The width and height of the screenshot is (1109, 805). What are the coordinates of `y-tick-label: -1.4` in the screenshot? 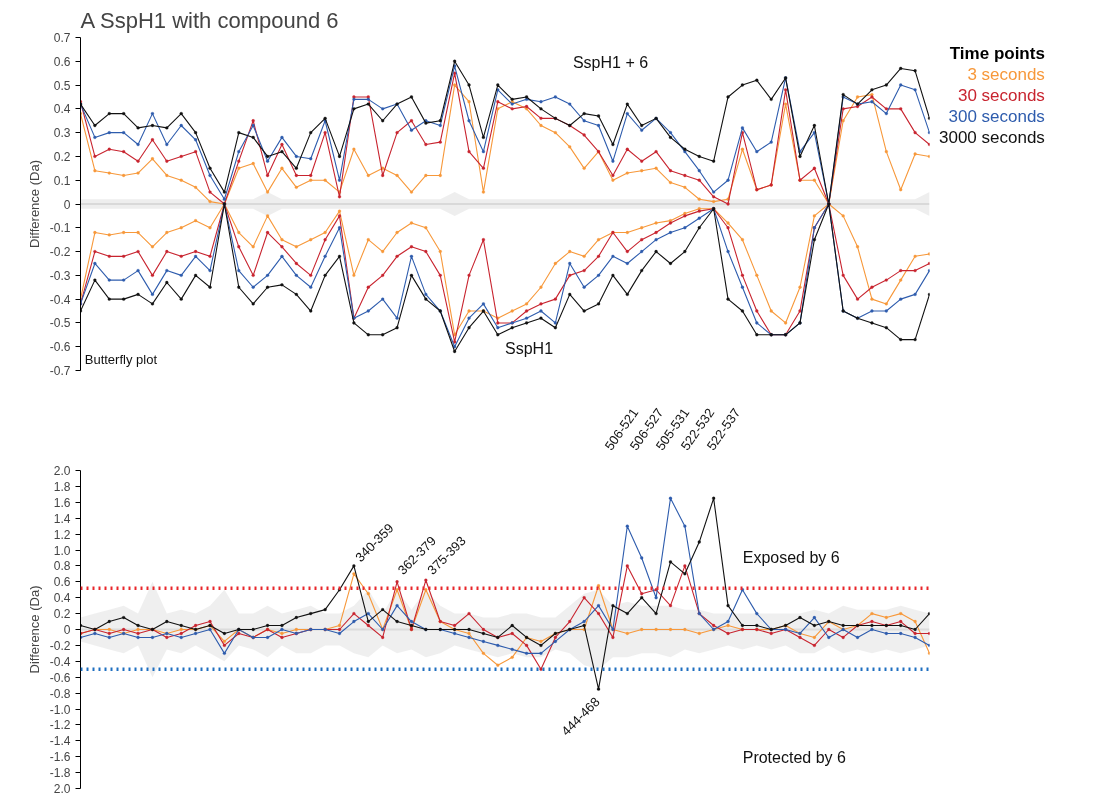 It's located at (60, 741).